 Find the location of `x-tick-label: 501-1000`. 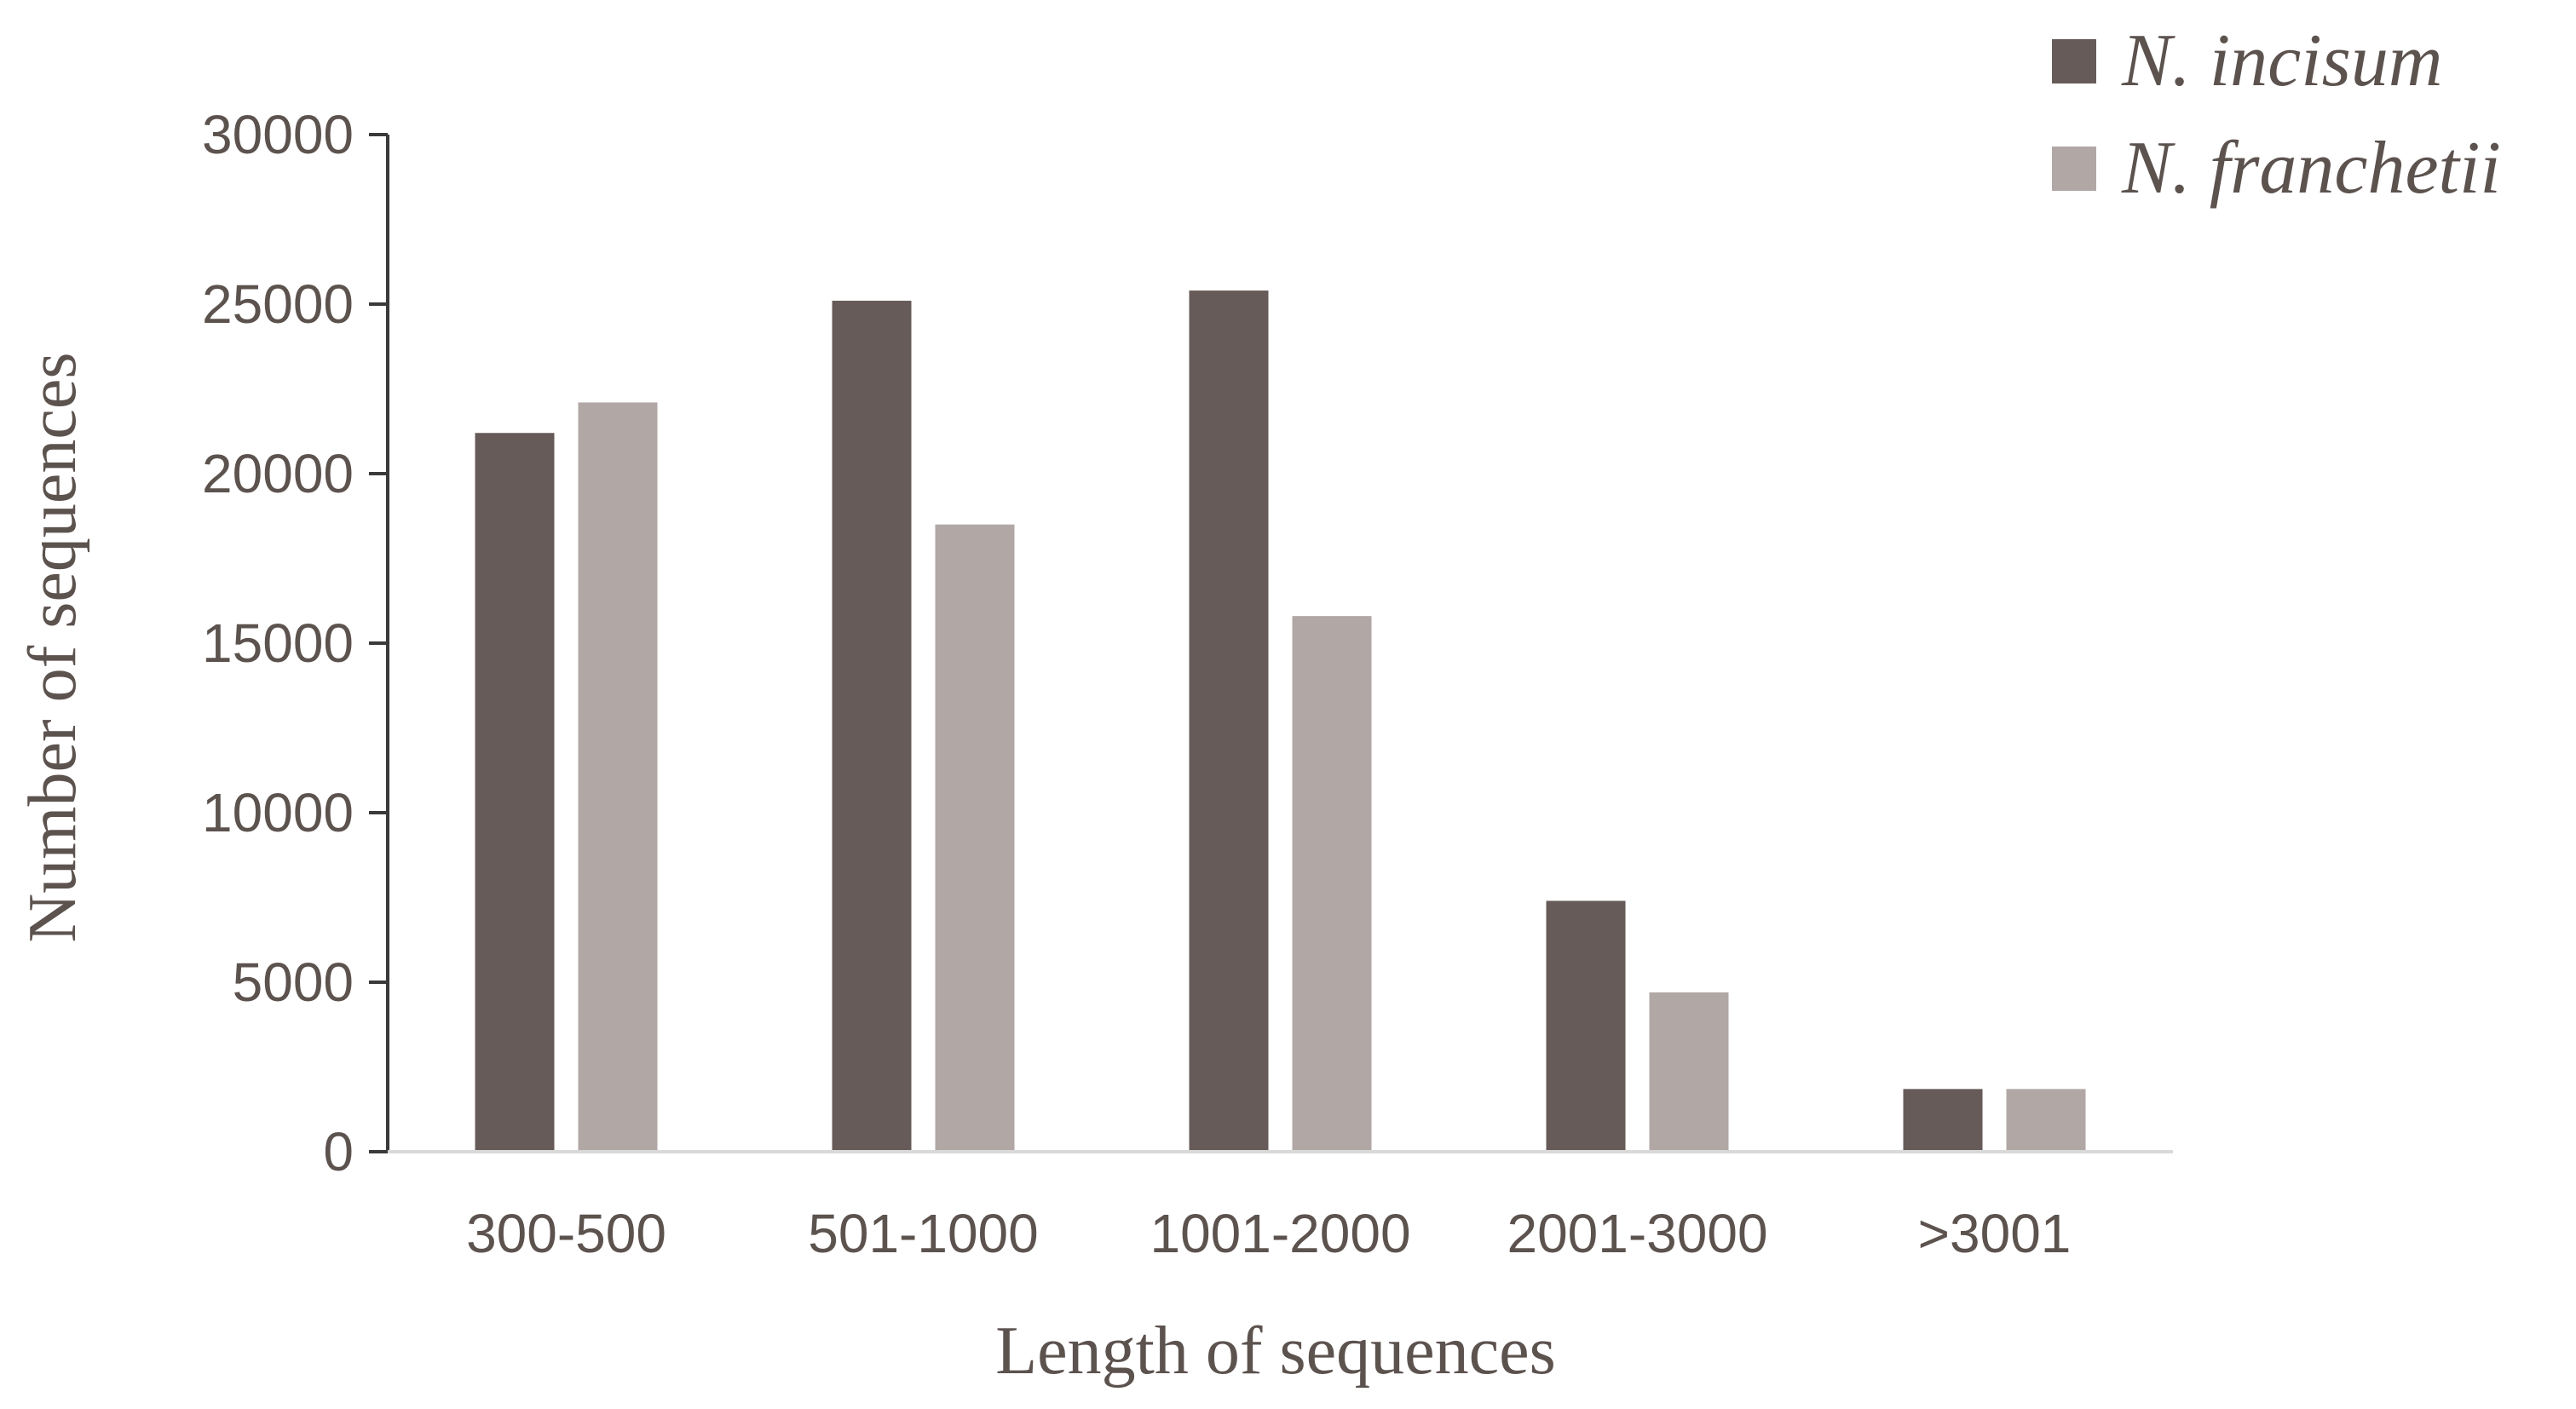

x-tick-label: 501-1000 is located at coordinates (923, 1233).